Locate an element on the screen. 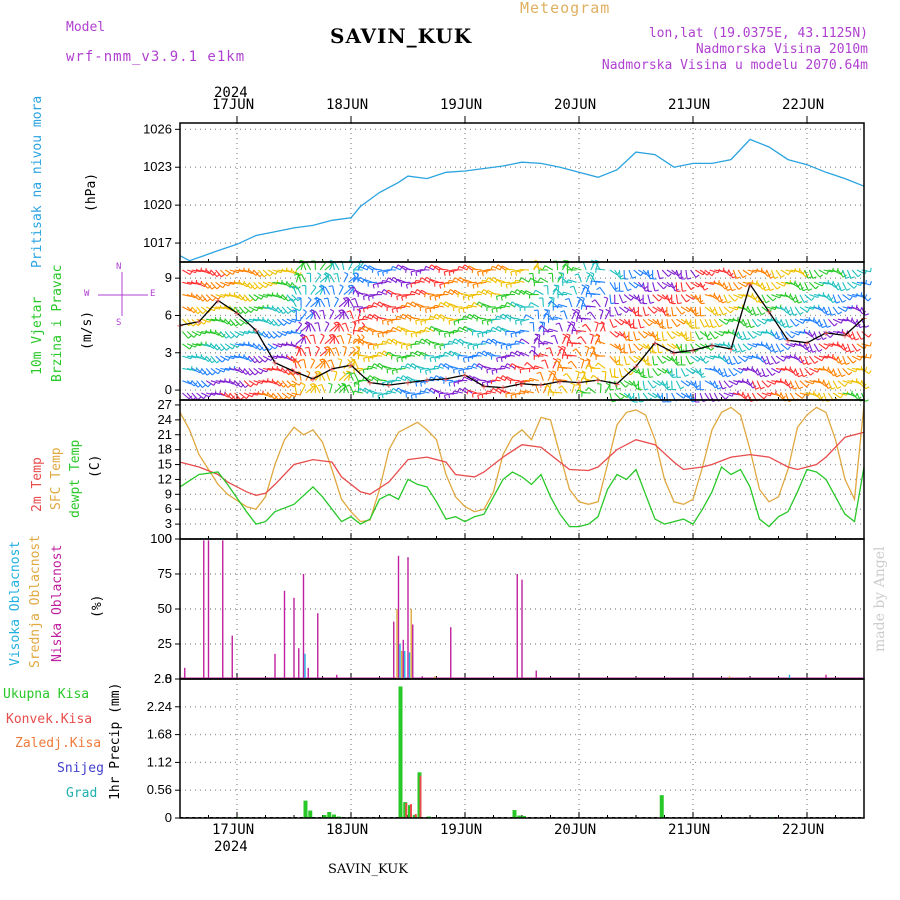 Image resolution: width=900 pixels, height=900 pixels. altitude-label: Nadmorska Visina 2010m is located at coordinates (781, 49).